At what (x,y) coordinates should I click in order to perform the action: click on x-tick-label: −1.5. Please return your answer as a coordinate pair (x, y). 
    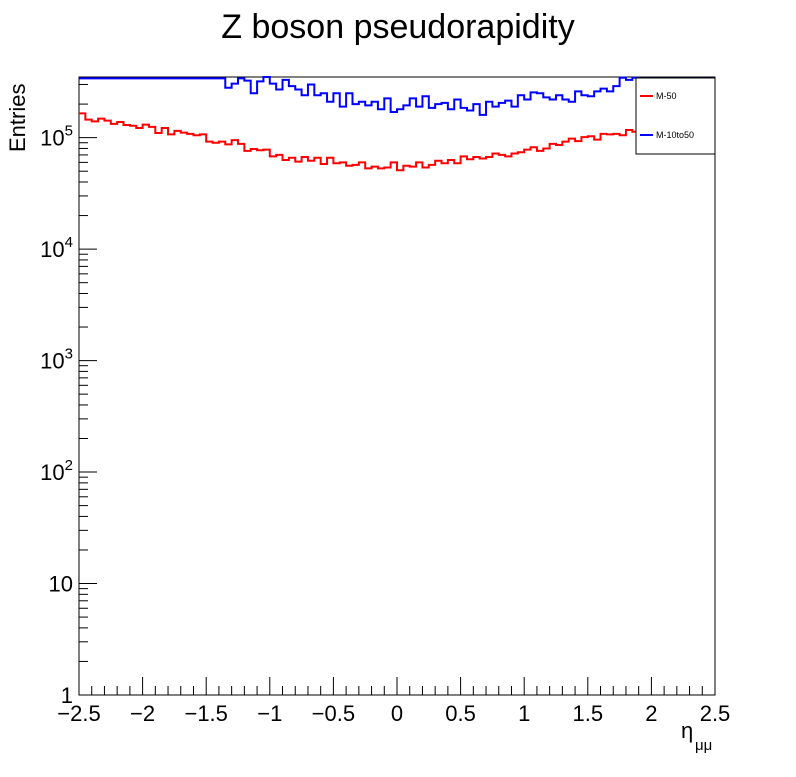
    Looking at the image, I should click on (205, 713).